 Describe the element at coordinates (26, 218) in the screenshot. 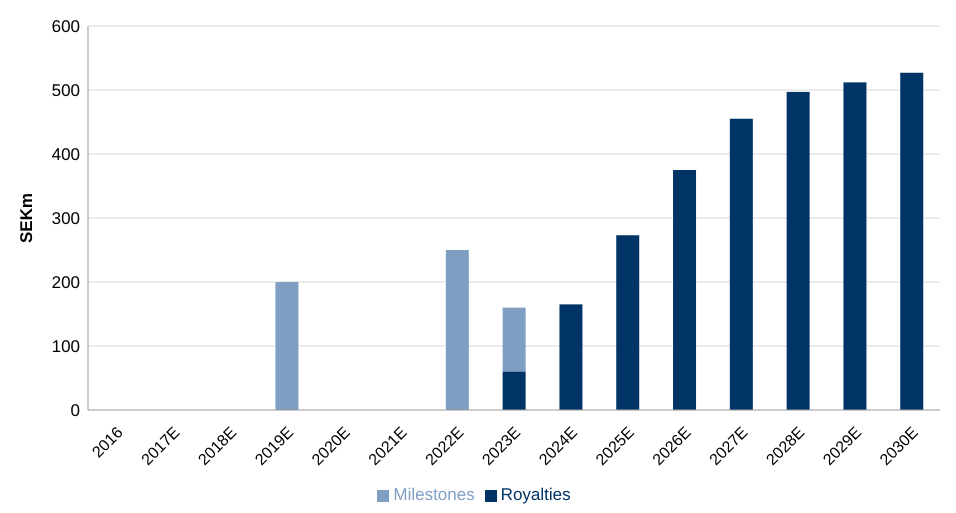

I see `y-axis-title: SEKm` at that location.